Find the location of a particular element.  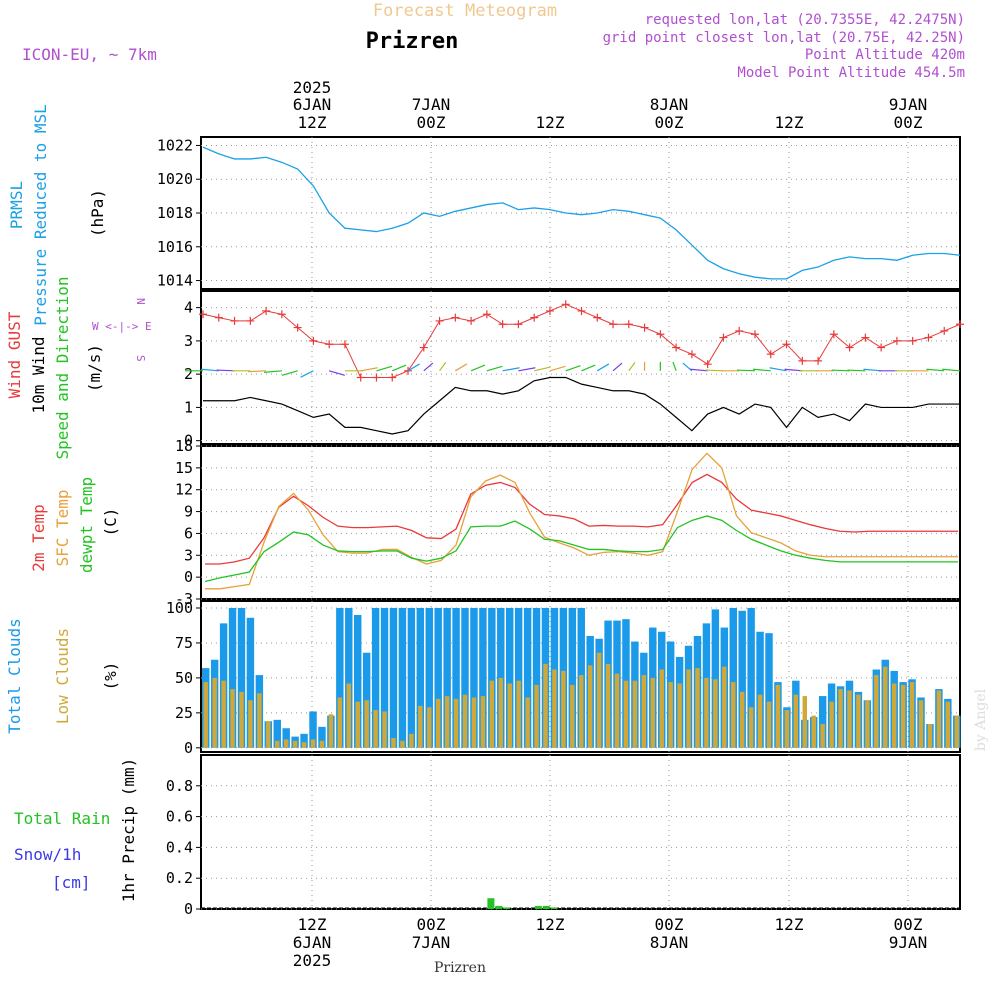

y-tick-label: 12 is located at coordinates (184, 490).